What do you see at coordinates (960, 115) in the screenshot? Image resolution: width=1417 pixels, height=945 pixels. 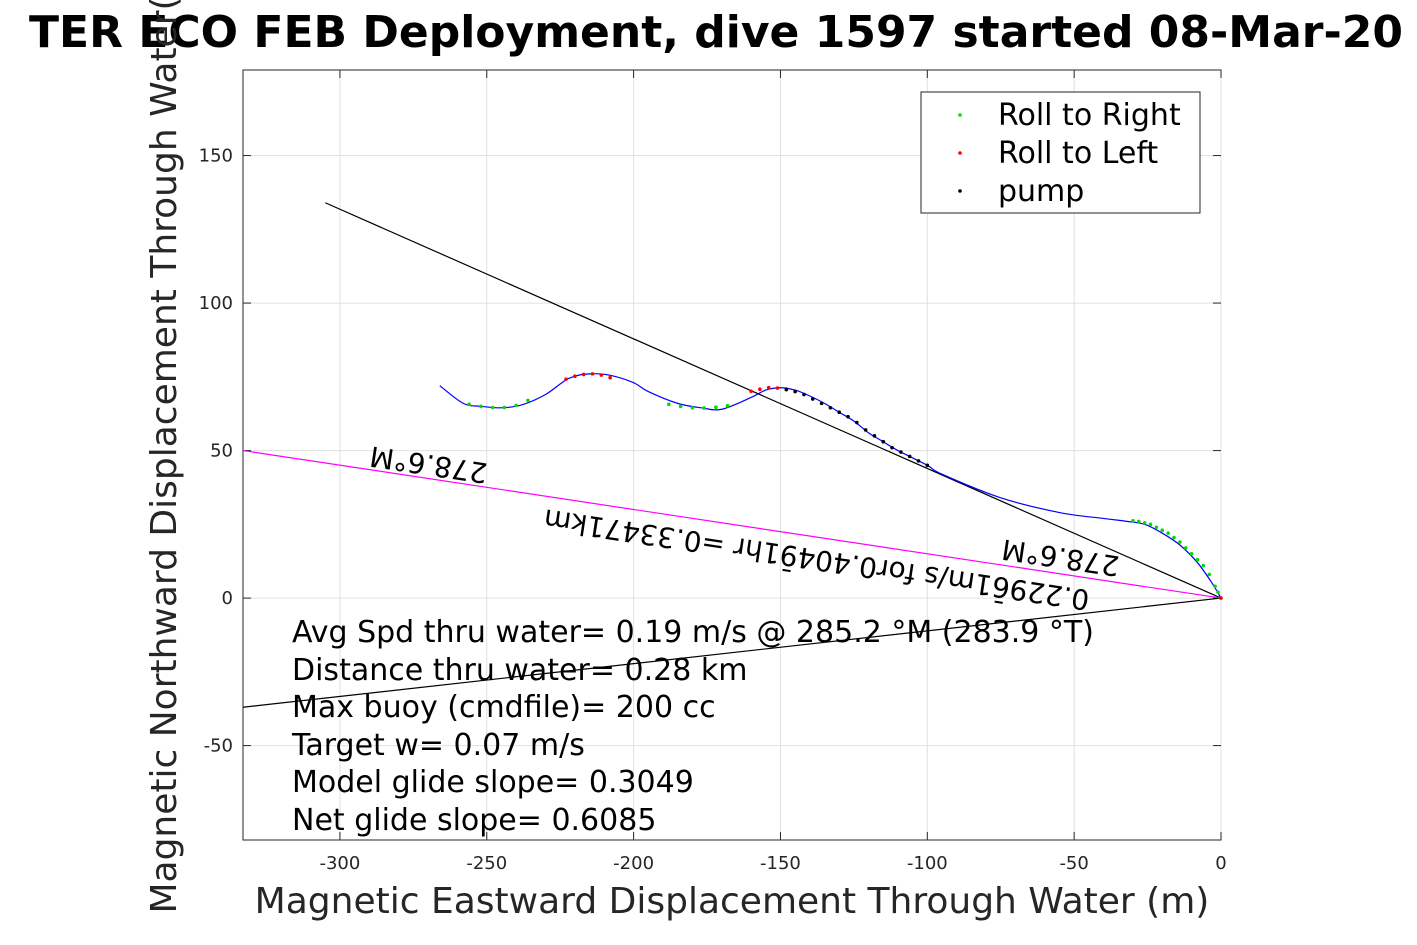 I see `legend-marker-roll-right` at bounding box center [960, 115].